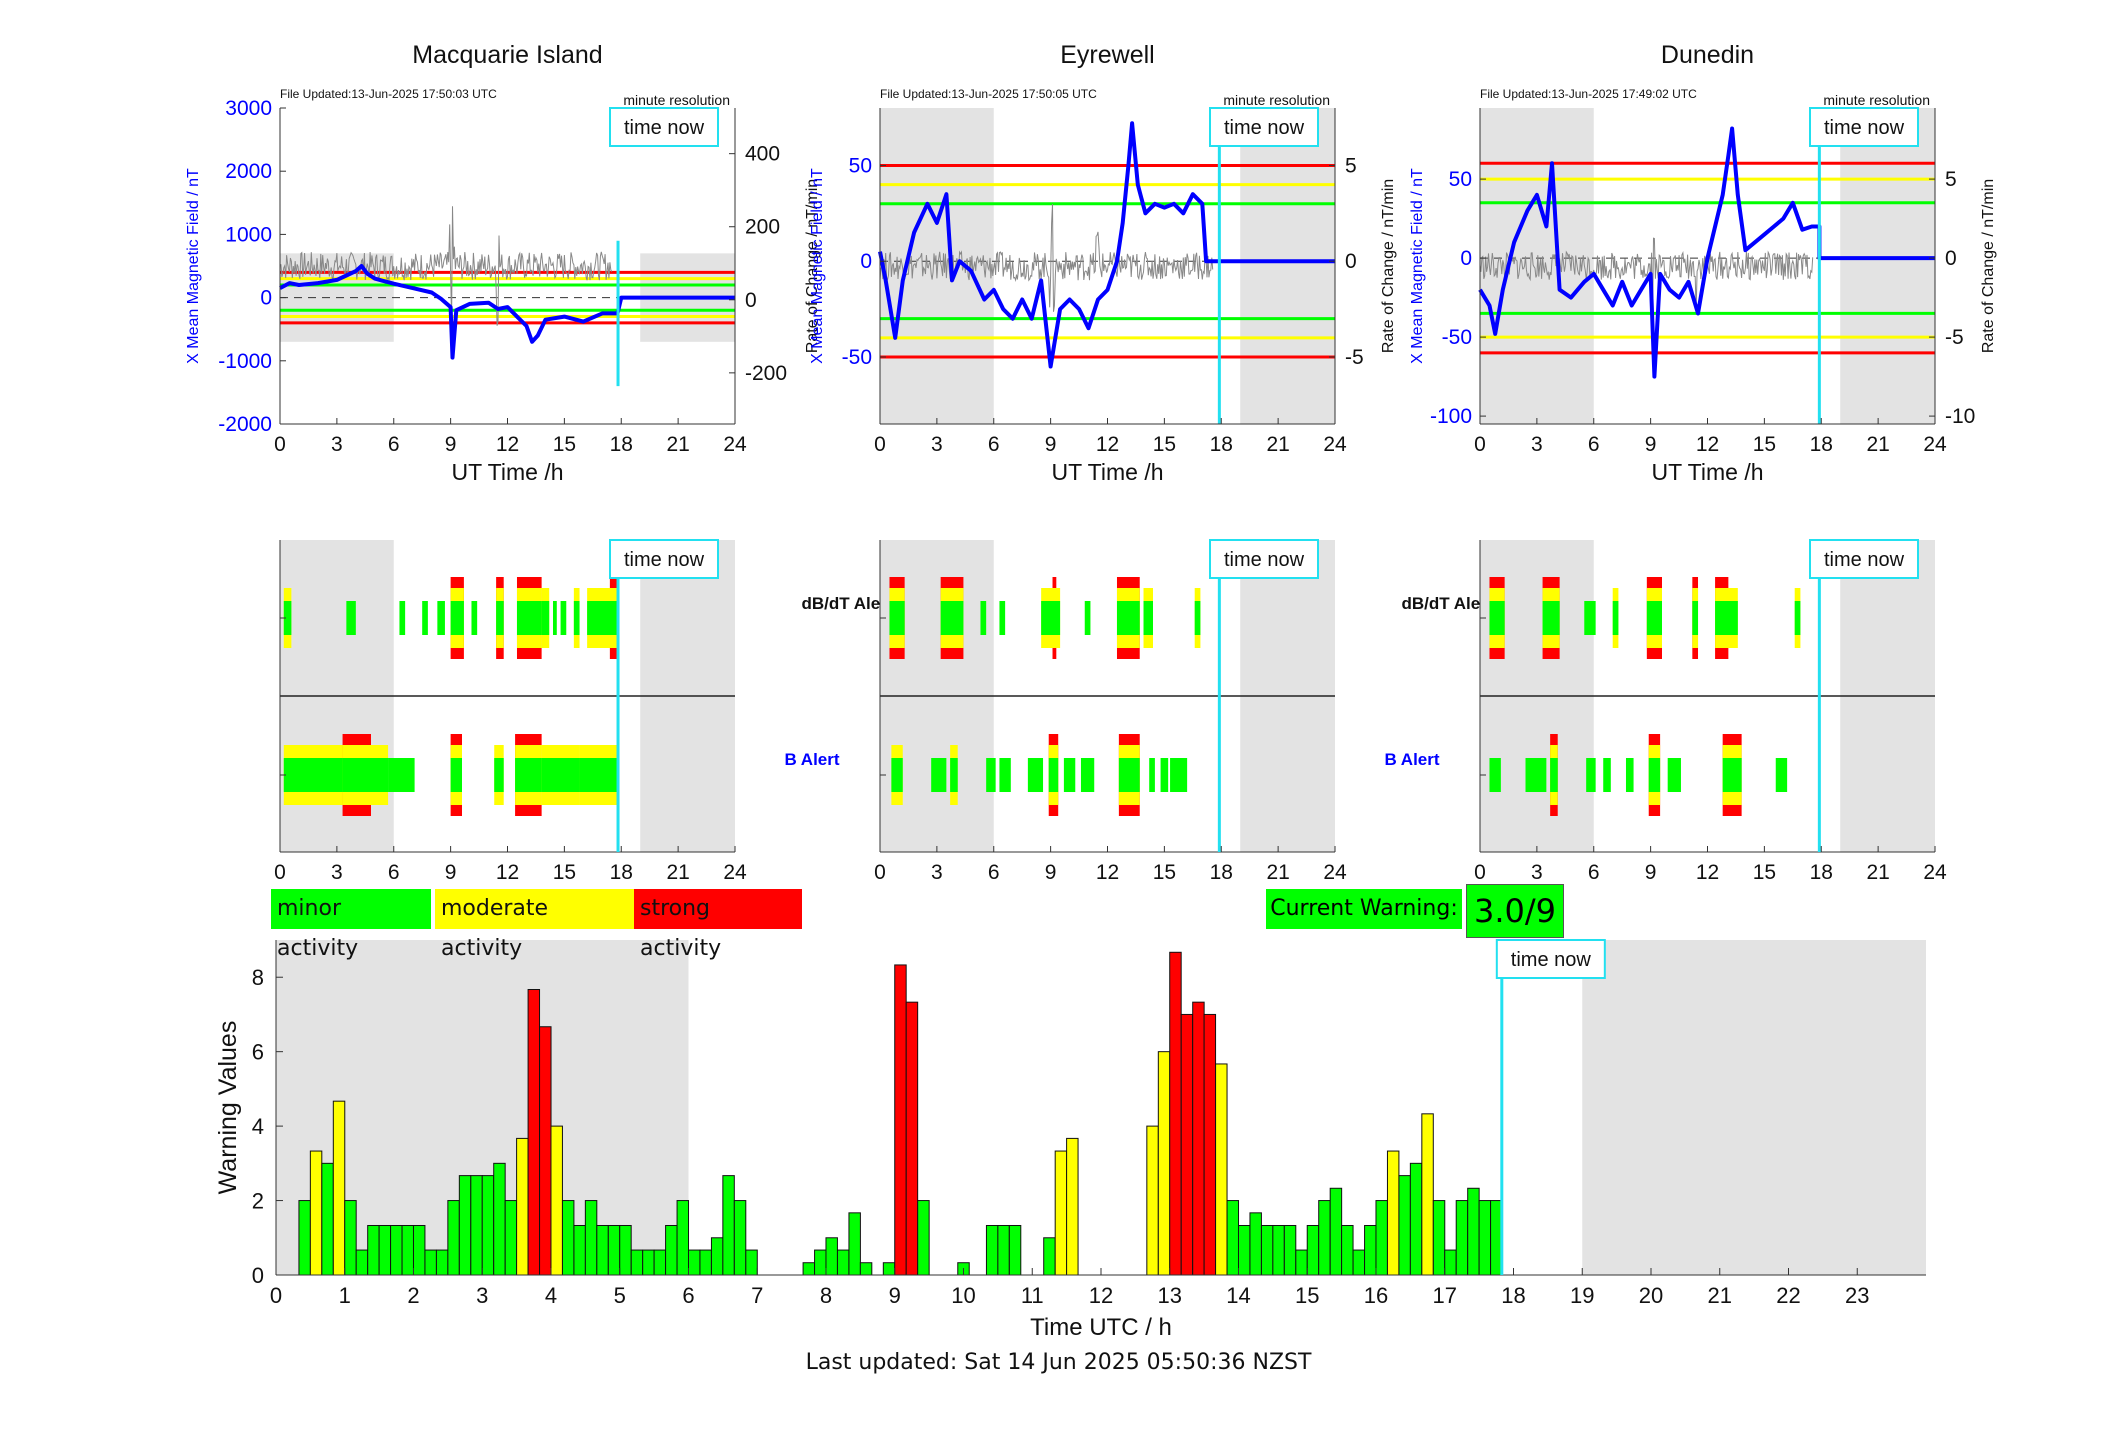 The image size is (2117, 1437). What do you see at coordinates (766, 373) in the screenshot?
I see `right-tick-label: -200` at bounding box center [766, 373].